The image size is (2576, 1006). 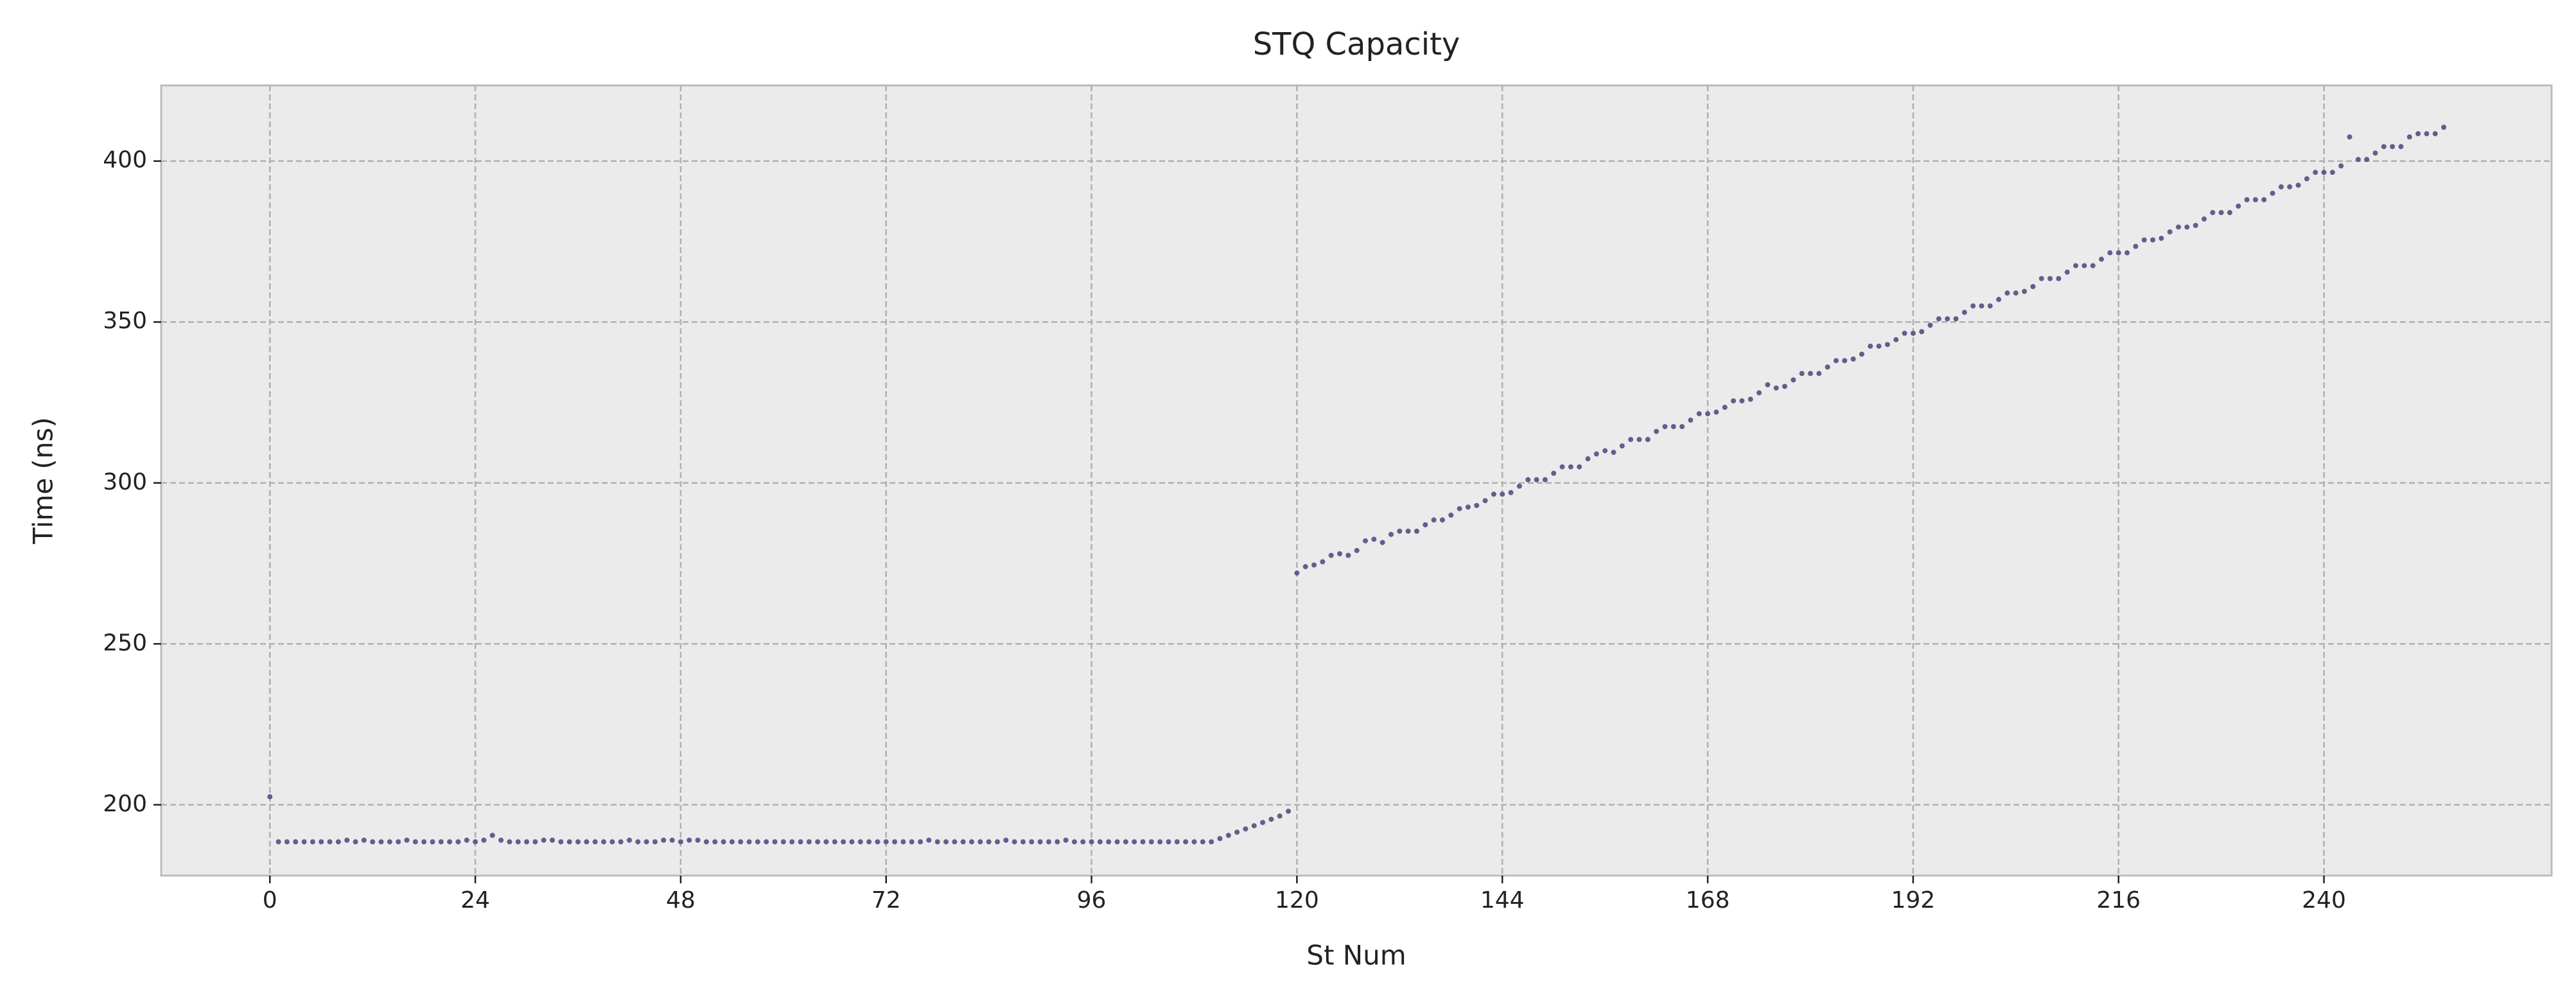 What do you see at coordinates (125, 321) in the screenshot?
I see `y-tick-label: 350` at bounding box center [125, 321].